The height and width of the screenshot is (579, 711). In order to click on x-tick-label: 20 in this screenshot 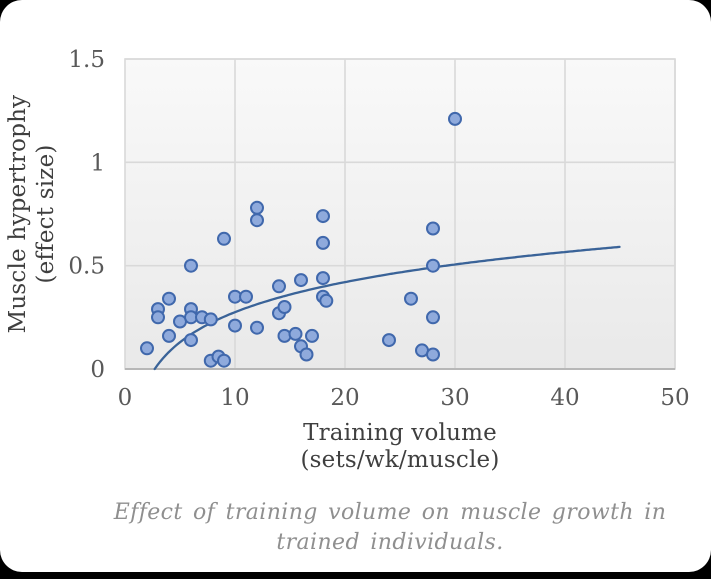, I will do `click(344, 398)`.